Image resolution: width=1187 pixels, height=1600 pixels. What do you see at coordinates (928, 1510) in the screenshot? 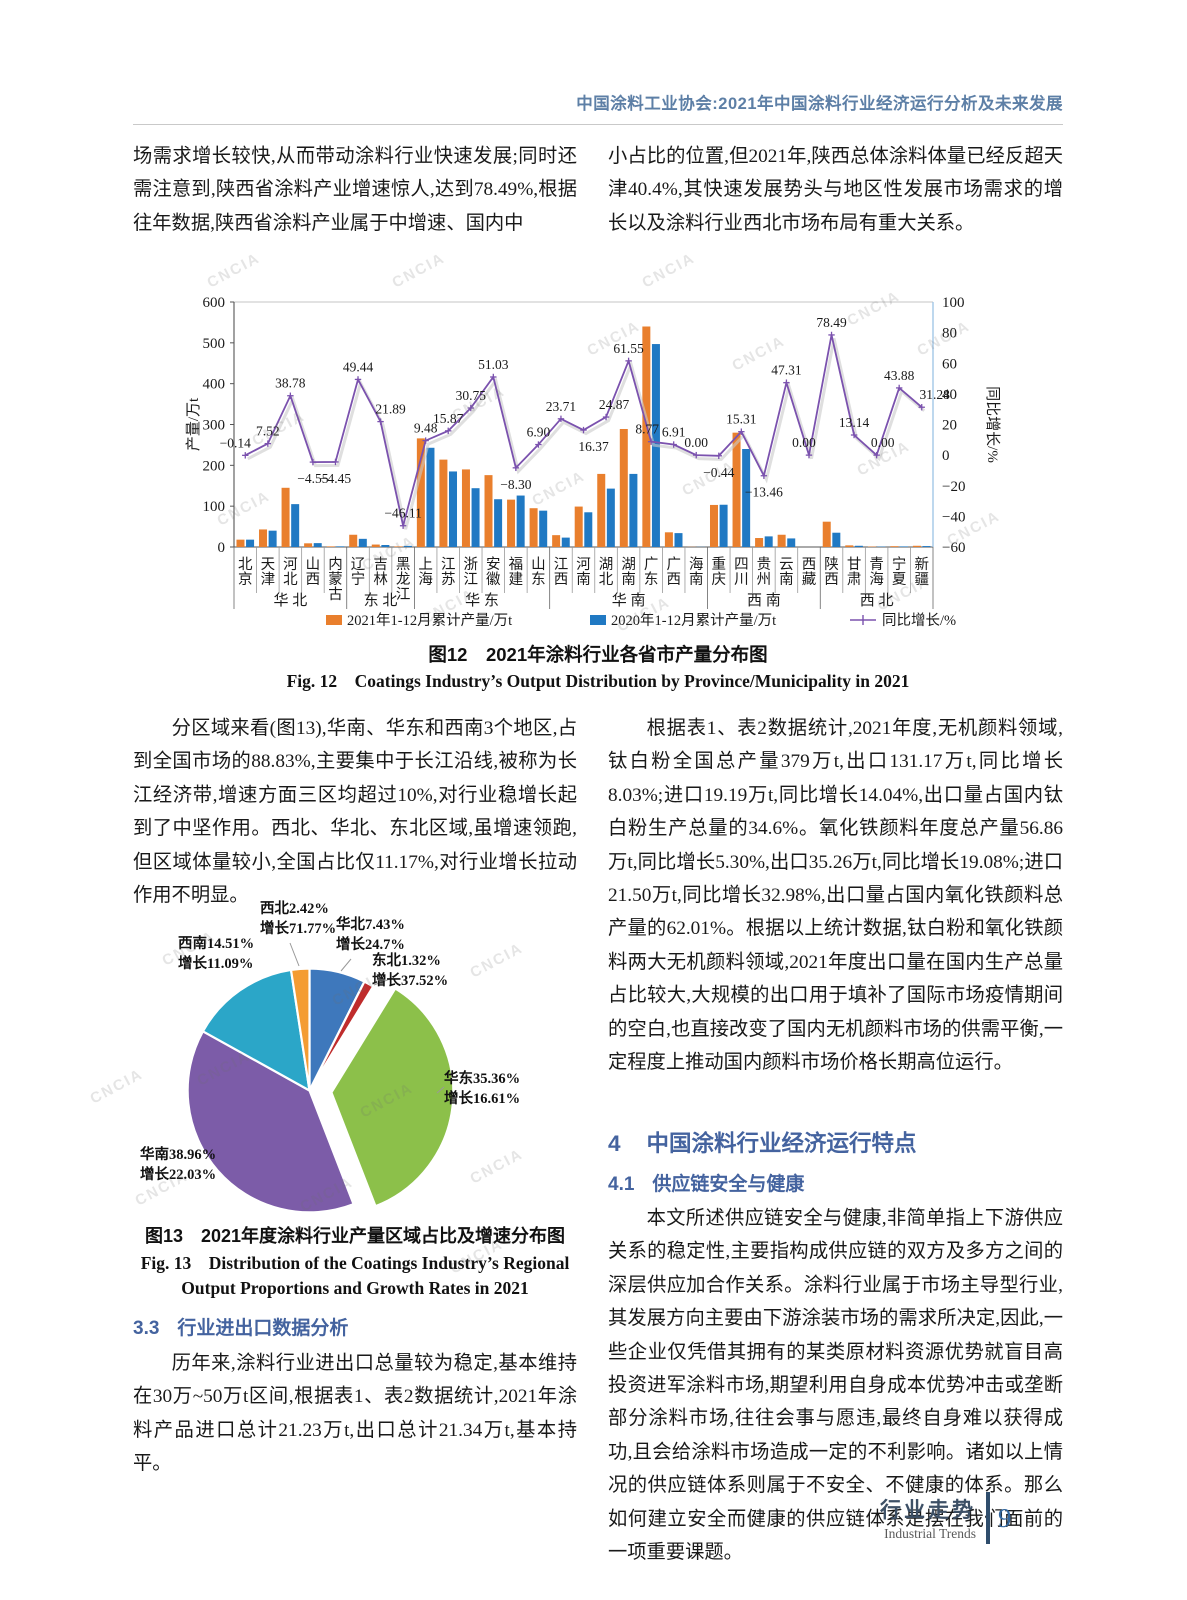
I see `footer-title-cn: 行业走势` at bounding box center [928, 1510].